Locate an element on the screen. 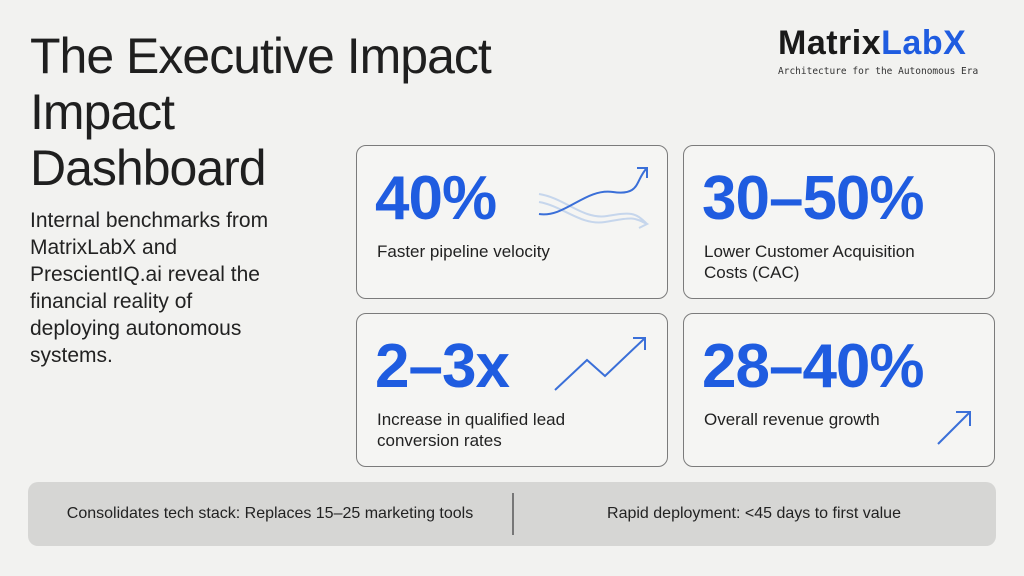 The image size is (1024, 576). intro-line: deploying autonomous is located at coordinates (136, 328).